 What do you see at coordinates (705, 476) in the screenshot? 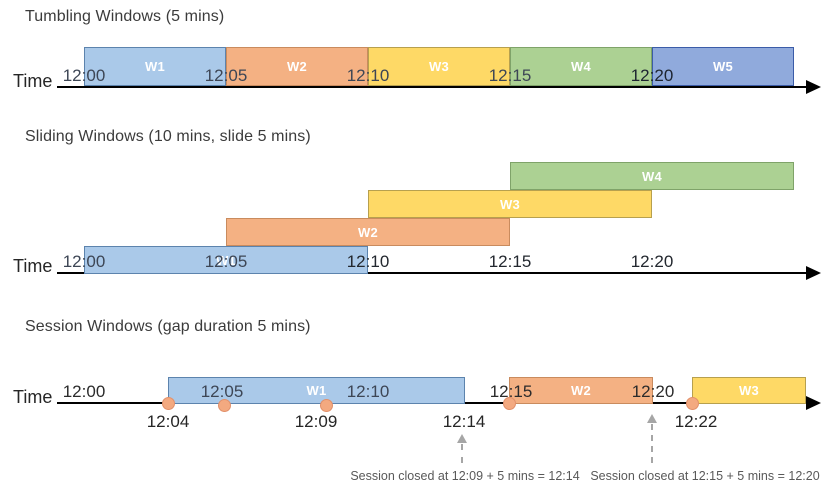
I see `session-closed-annotation-2: Session closed at 12:15 + 5 mins = 12:20` at bounding box center [705, 476].